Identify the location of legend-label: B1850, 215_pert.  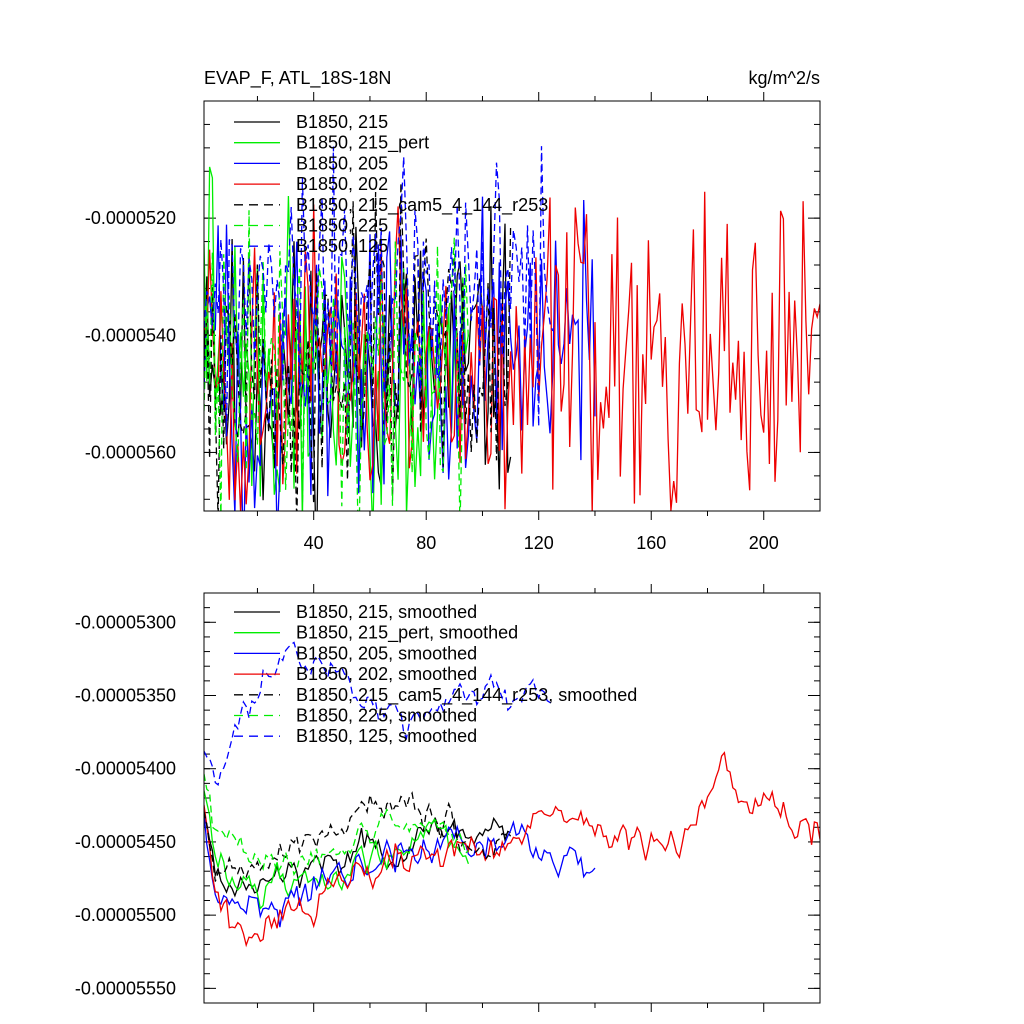
(362, 143).